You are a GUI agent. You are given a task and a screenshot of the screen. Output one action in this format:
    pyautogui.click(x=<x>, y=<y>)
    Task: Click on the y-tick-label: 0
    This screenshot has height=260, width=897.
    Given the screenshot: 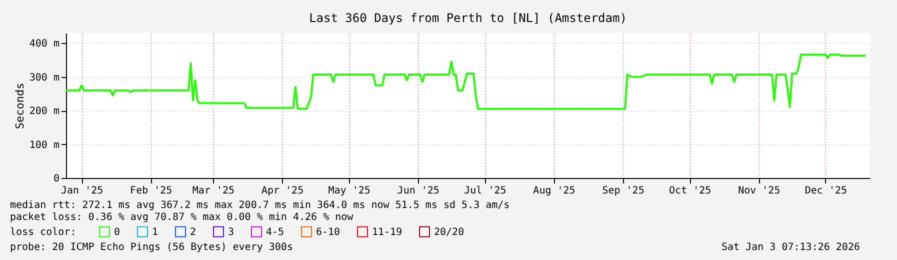 What is the action you would take?
    pyautogui.click(x=56, y=179)
    